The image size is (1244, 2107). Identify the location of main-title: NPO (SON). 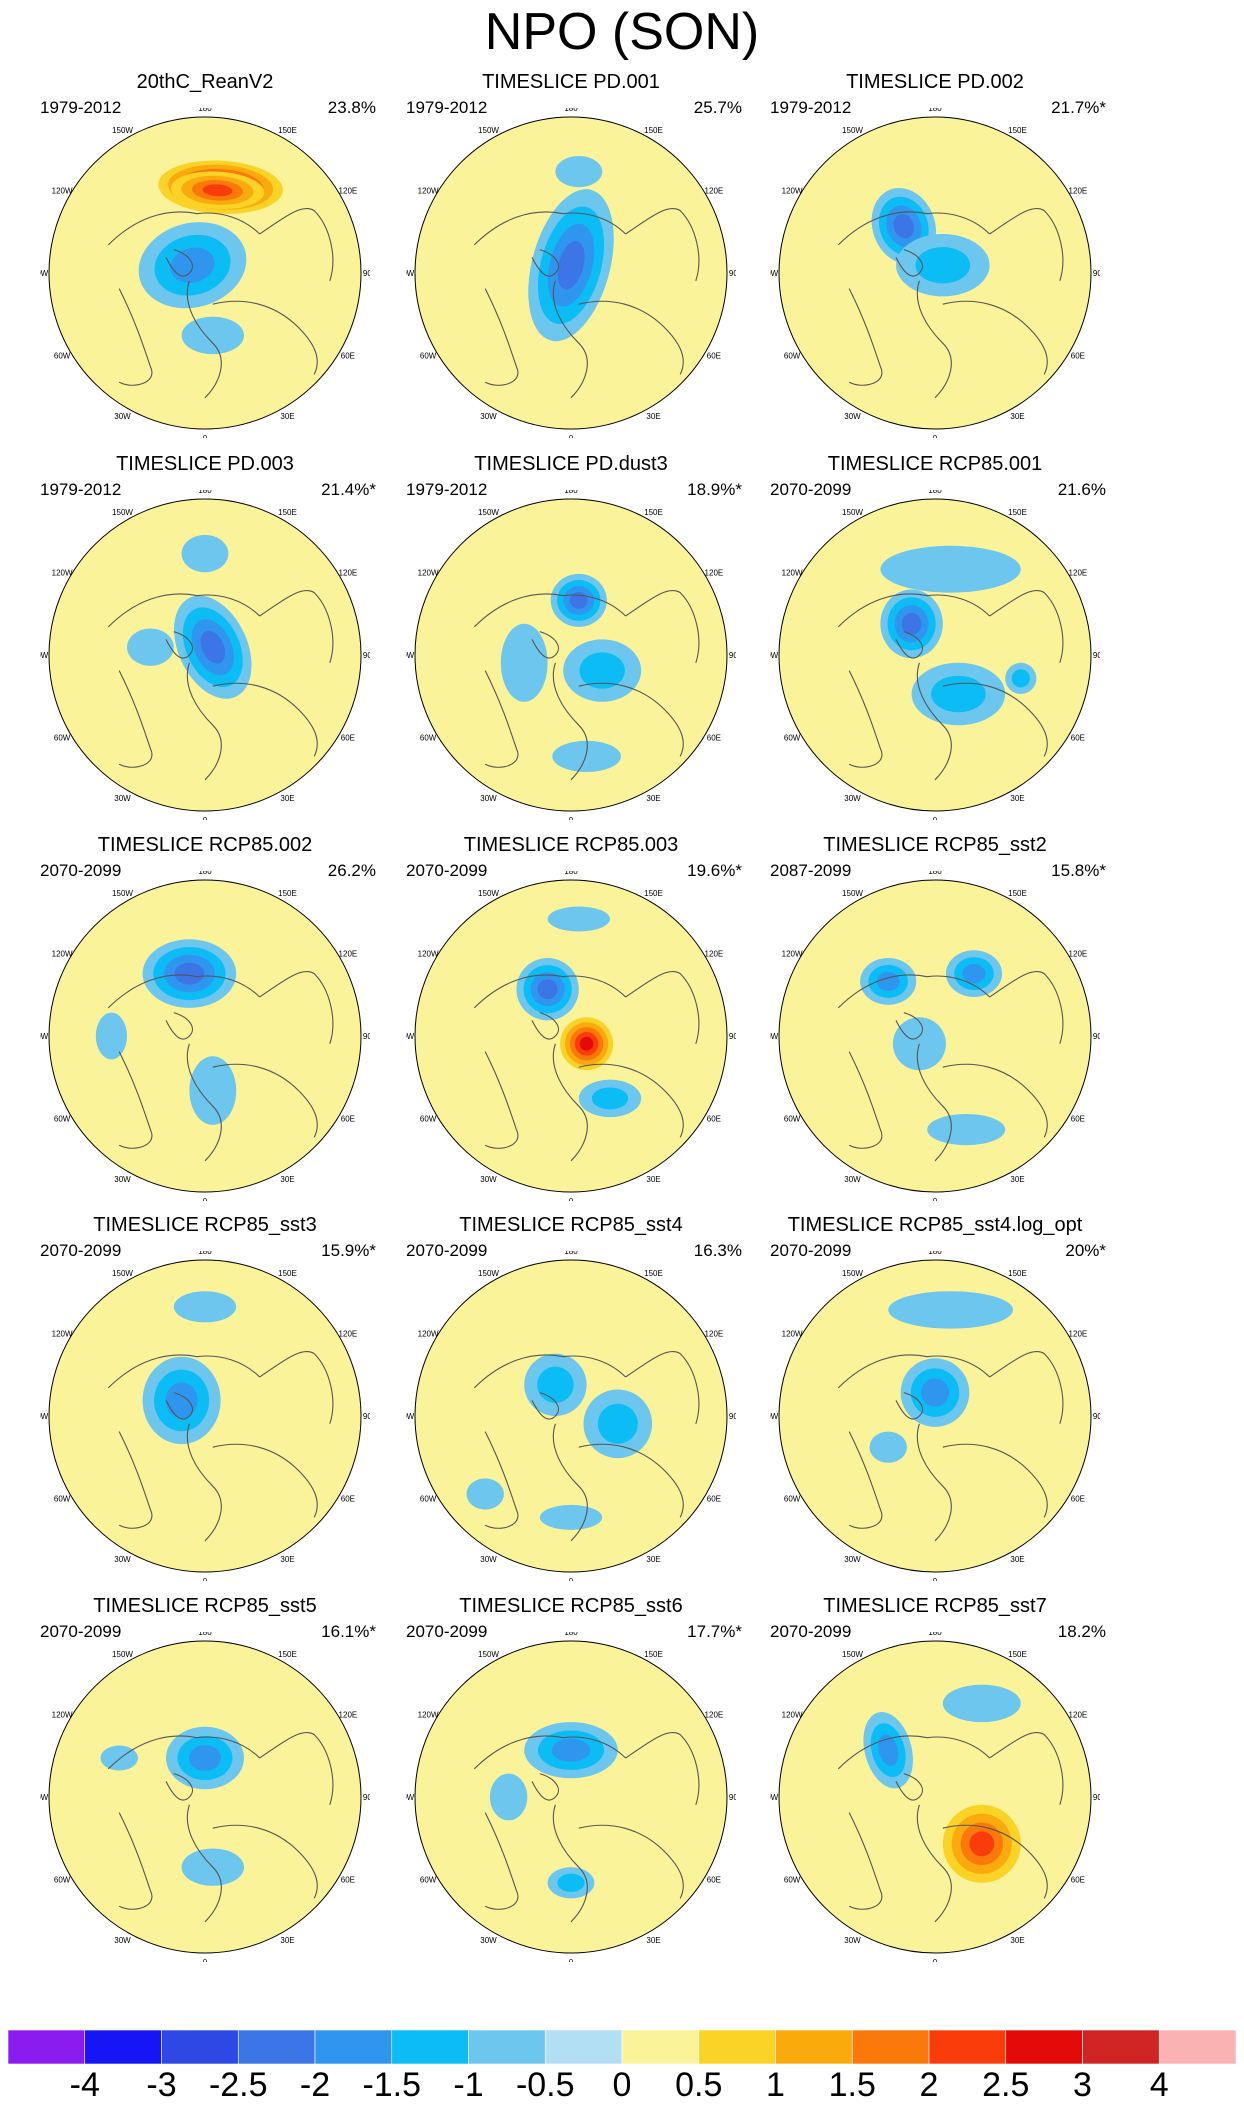
(622, 32).